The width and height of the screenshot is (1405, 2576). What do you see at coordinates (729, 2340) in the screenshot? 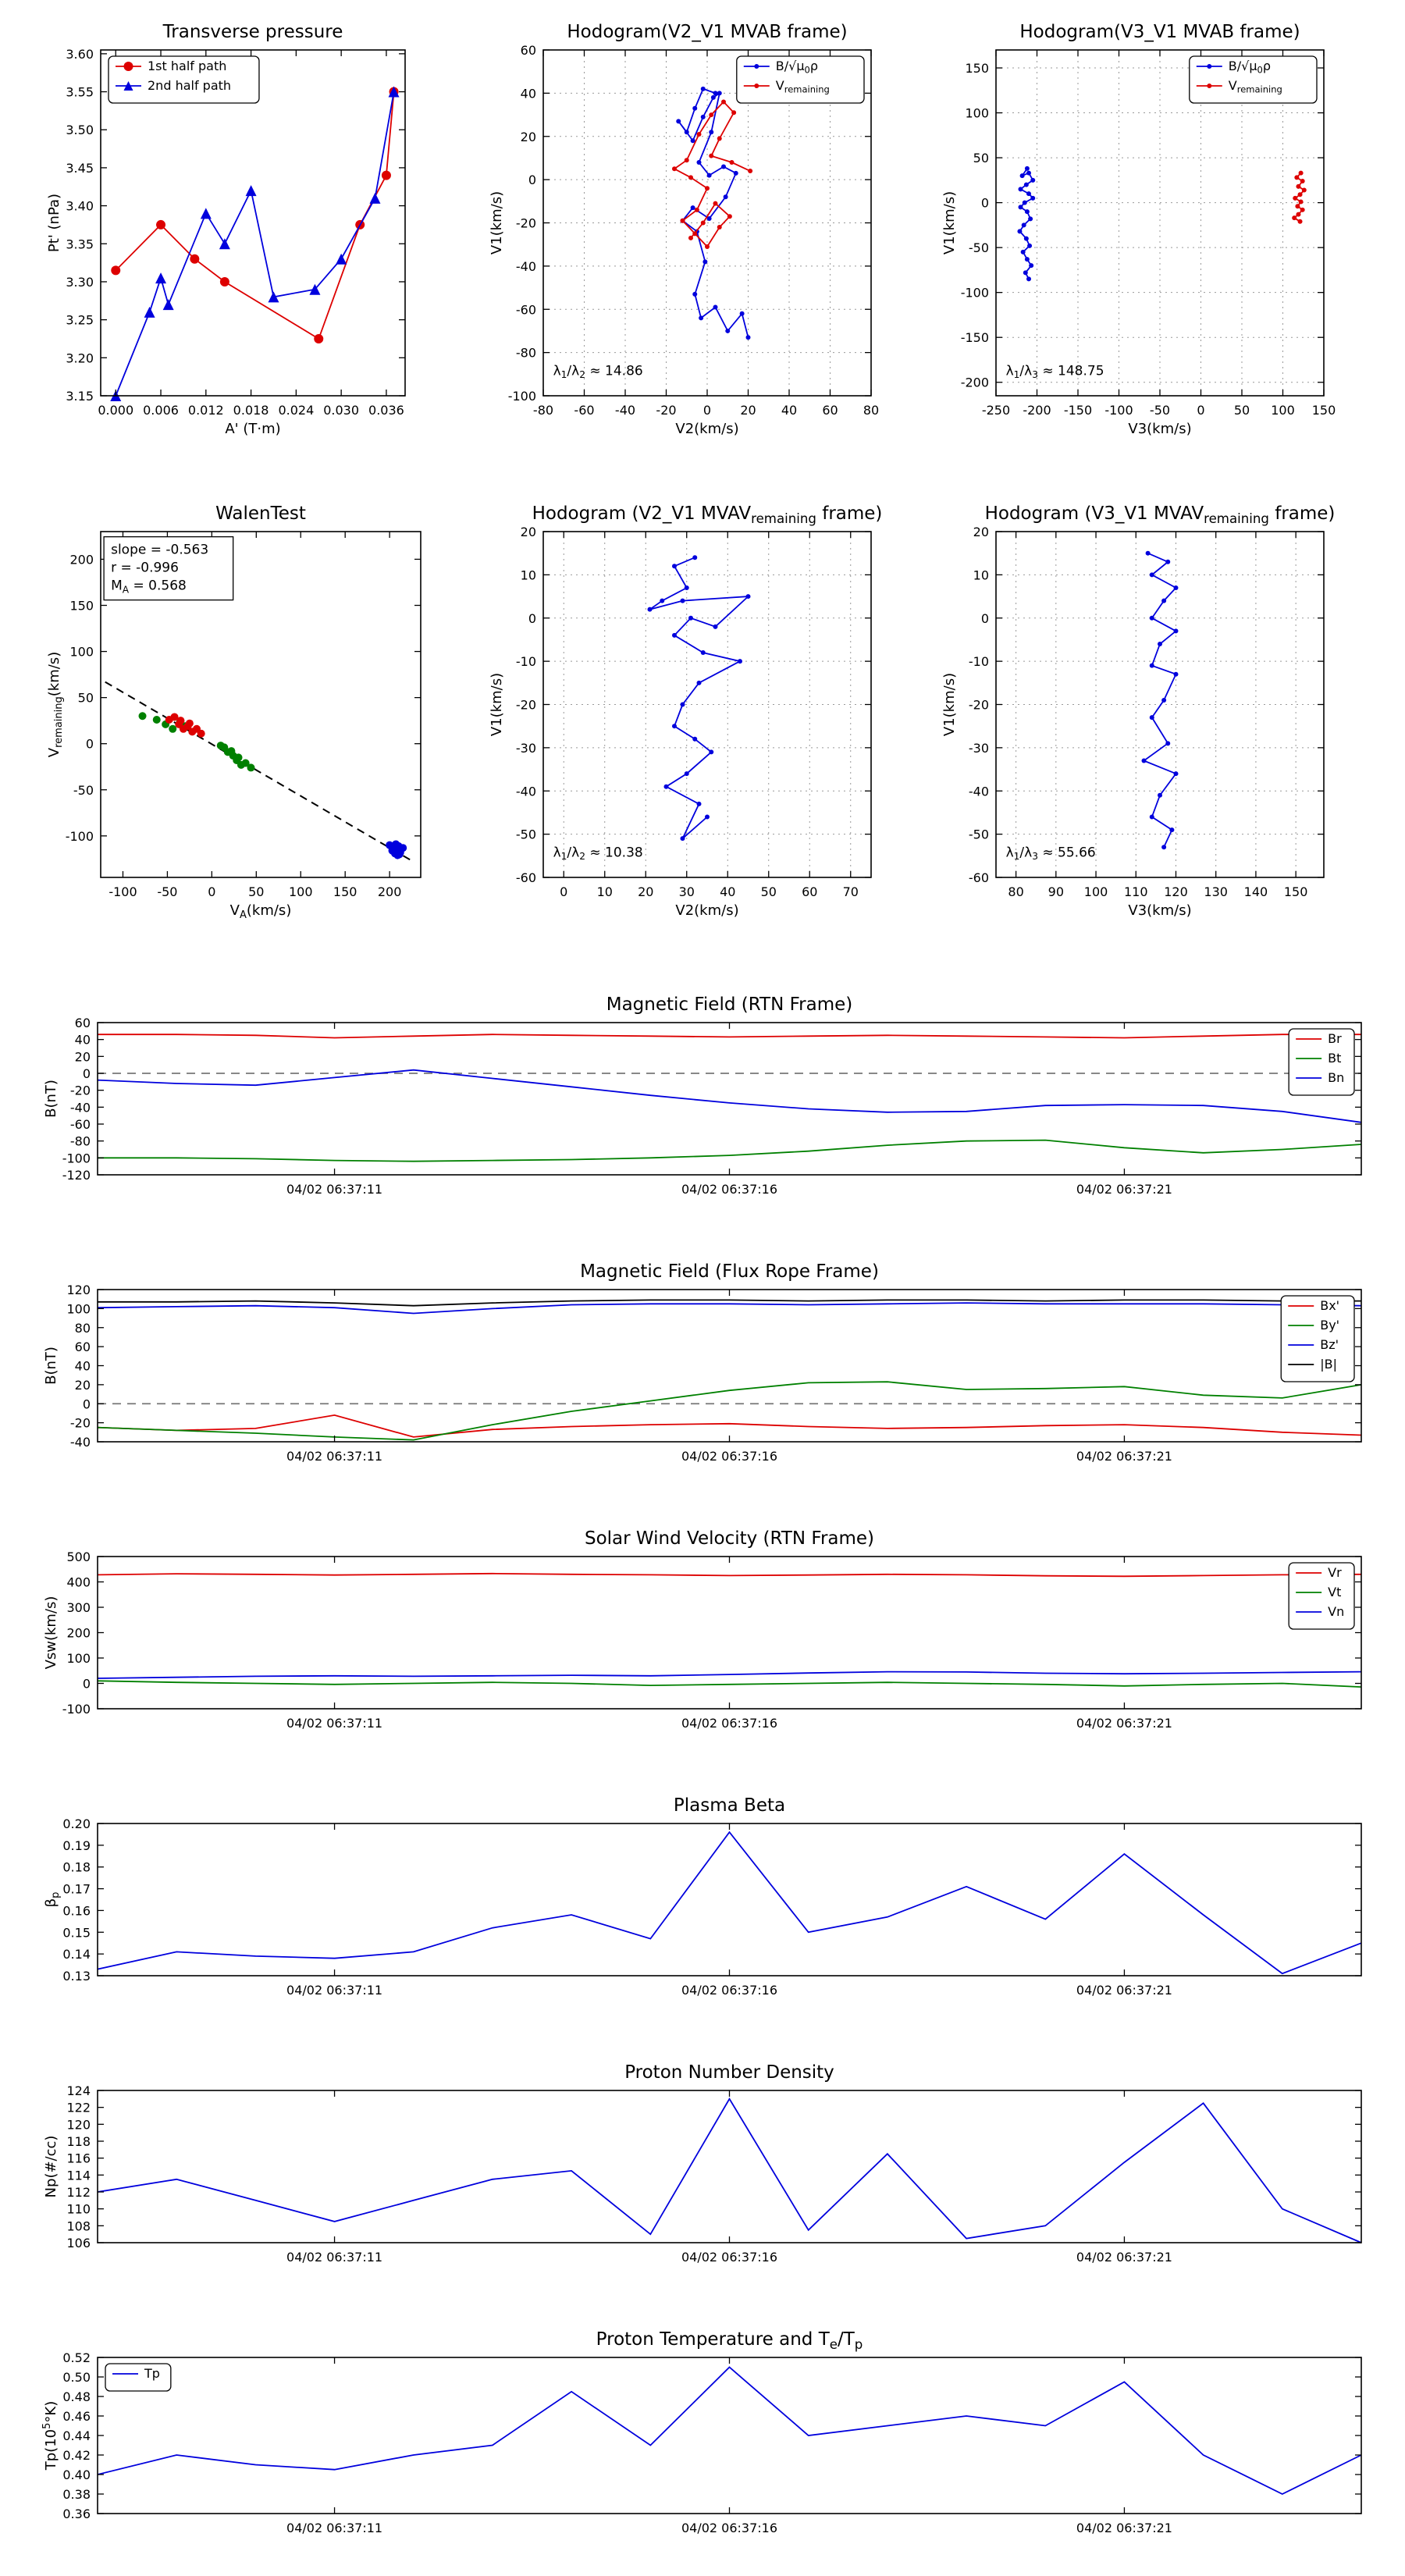
I see `svg-text: Proton Temperature and Te/Tp` at bounding box center [729, 2340].